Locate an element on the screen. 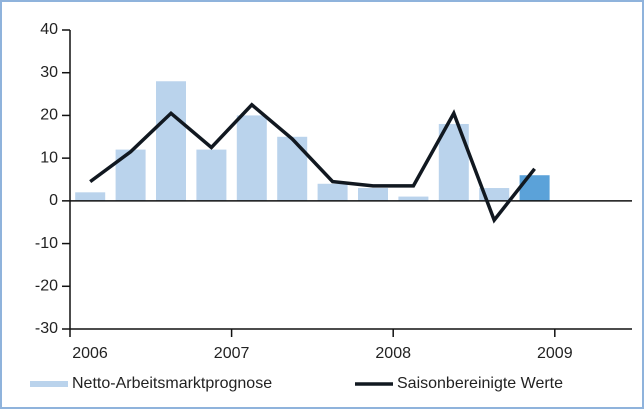  y-tick-label: -20 is located at coordinates (46, 286).